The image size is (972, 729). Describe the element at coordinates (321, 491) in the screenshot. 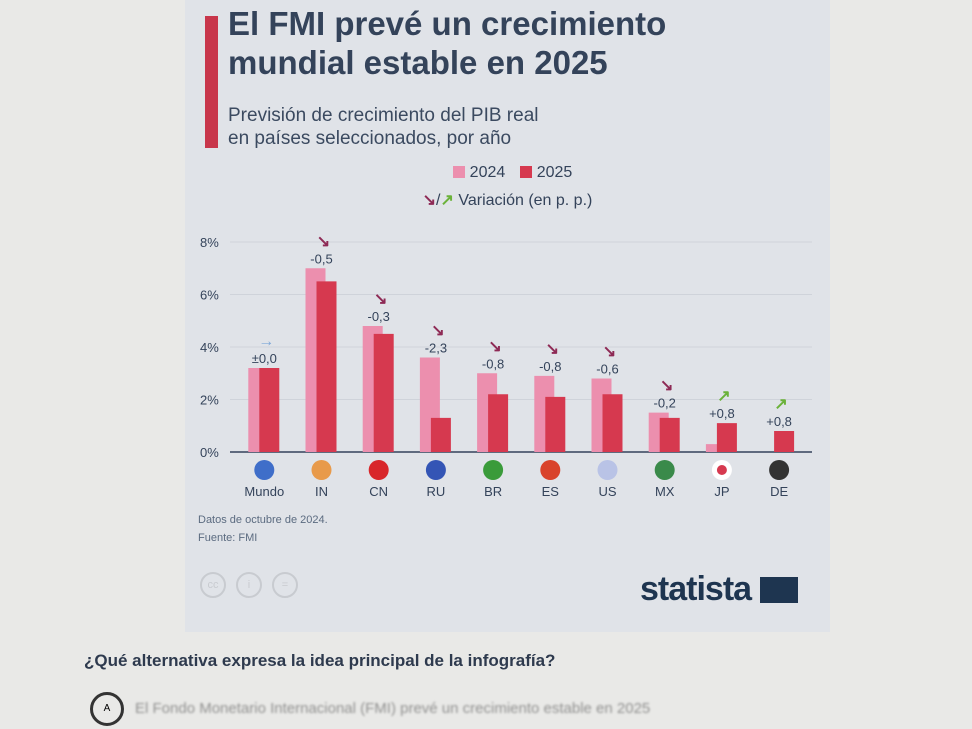

I see `x-tick-label: IN` at that location.